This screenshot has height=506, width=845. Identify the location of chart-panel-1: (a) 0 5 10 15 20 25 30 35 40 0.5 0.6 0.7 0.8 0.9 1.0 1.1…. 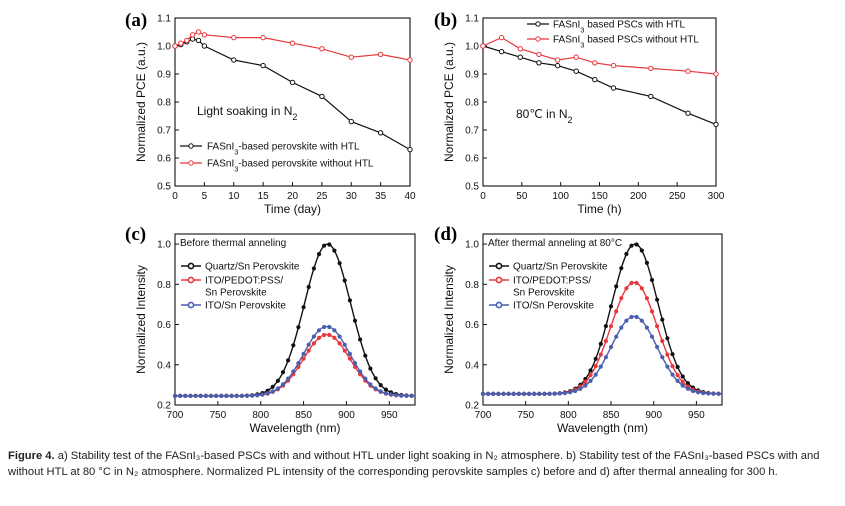
(270, 113).